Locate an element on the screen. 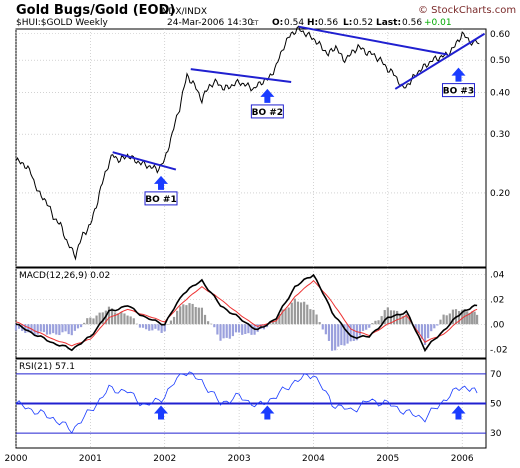 The width and height of the screenshot is (520, 468). price-tick-label: 0.50 is located at coordinates (500, 61).